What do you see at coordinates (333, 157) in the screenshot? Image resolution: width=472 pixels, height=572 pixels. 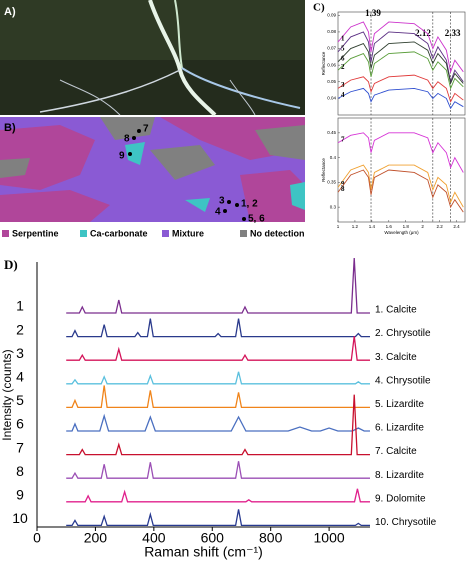 I see `y-tick-label: 0.4` at bounding box center [333, 157].